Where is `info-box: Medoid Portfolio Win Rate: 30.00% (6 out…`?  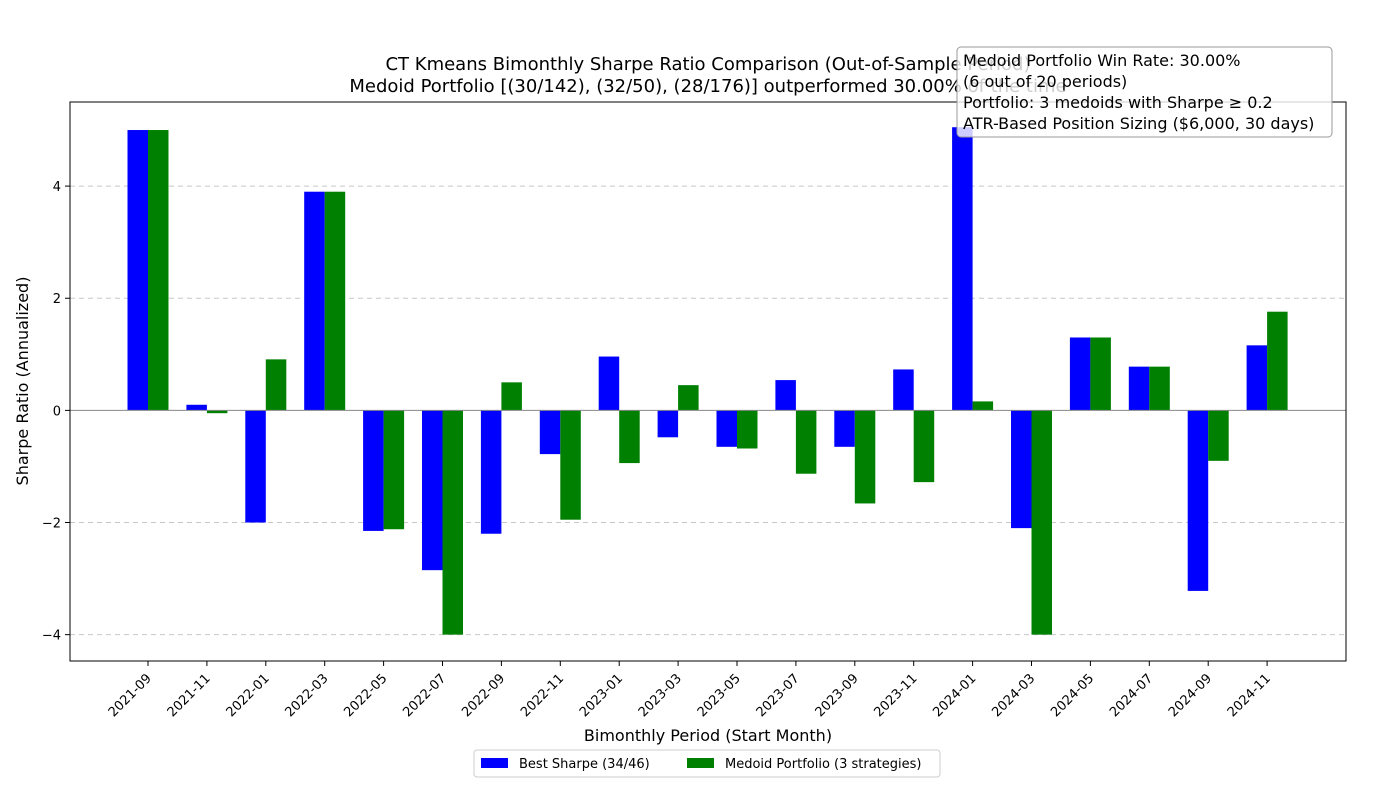 info-box: Medoid Portfolio Win Rate: 30.00% (6 out… is located at coordinates (1144, 92).